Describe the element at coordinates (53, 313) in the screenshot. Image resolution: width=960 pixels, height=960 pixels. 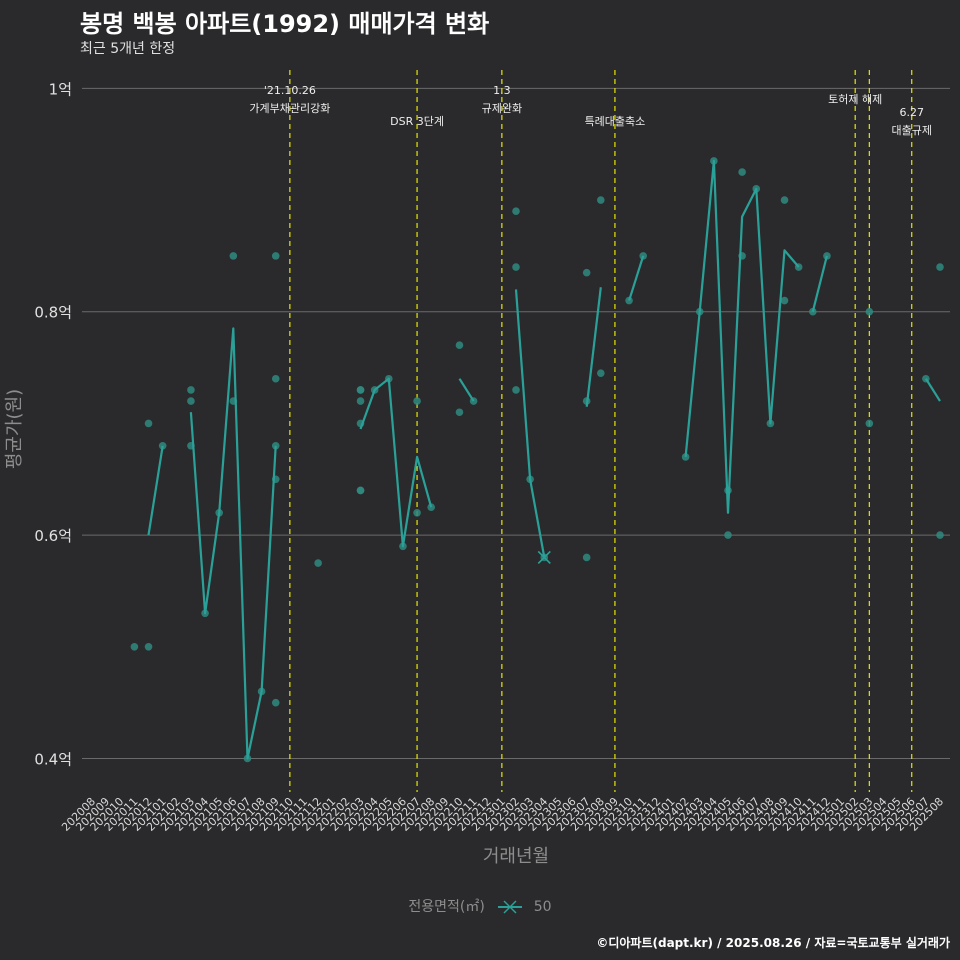
I see `y-tick-label: 0.8억` at that location.